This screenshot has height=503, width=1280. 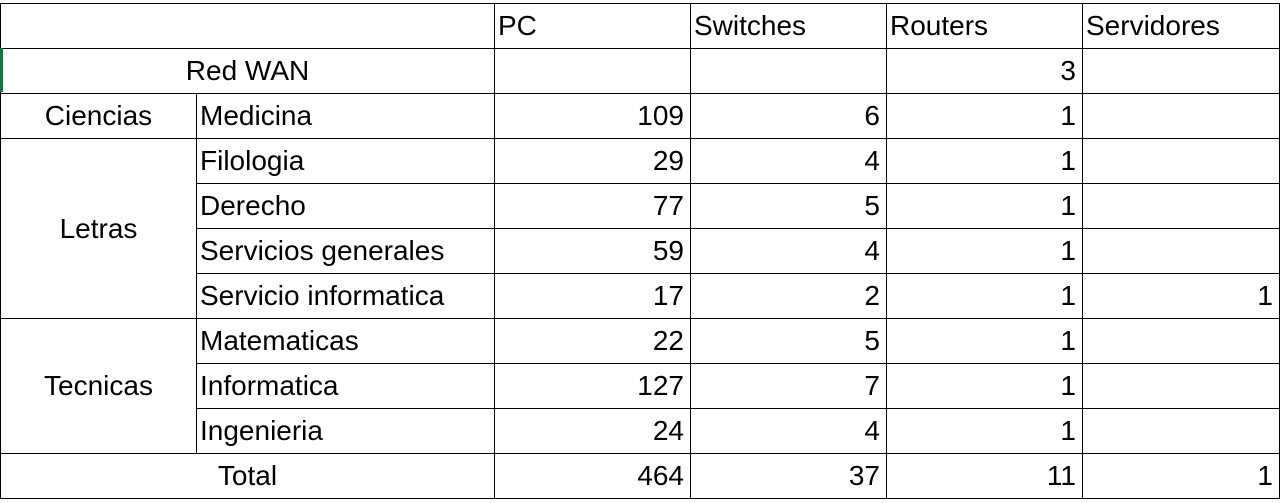 I want to click on row-pc: 77, so click(x=592, y=206).